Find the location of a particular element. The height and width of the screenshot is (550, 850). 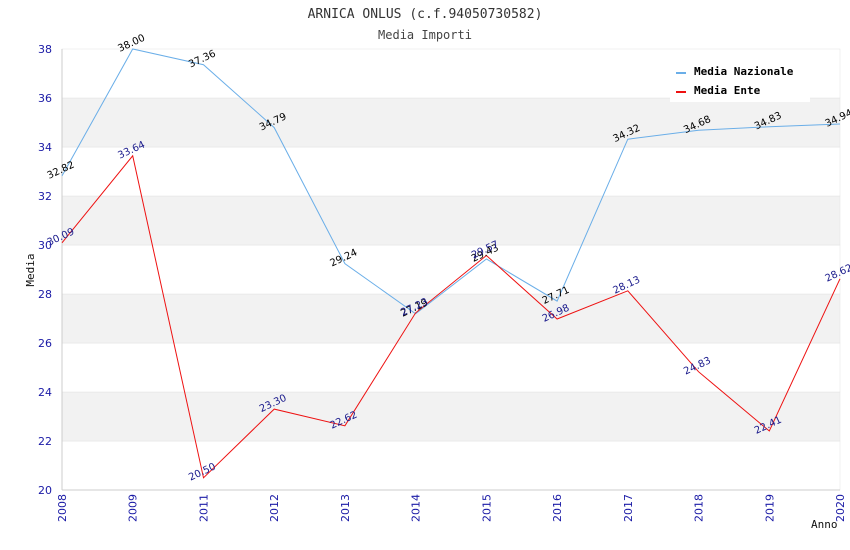

x-tick-label: 2013 is located at coordinates (345, 508).